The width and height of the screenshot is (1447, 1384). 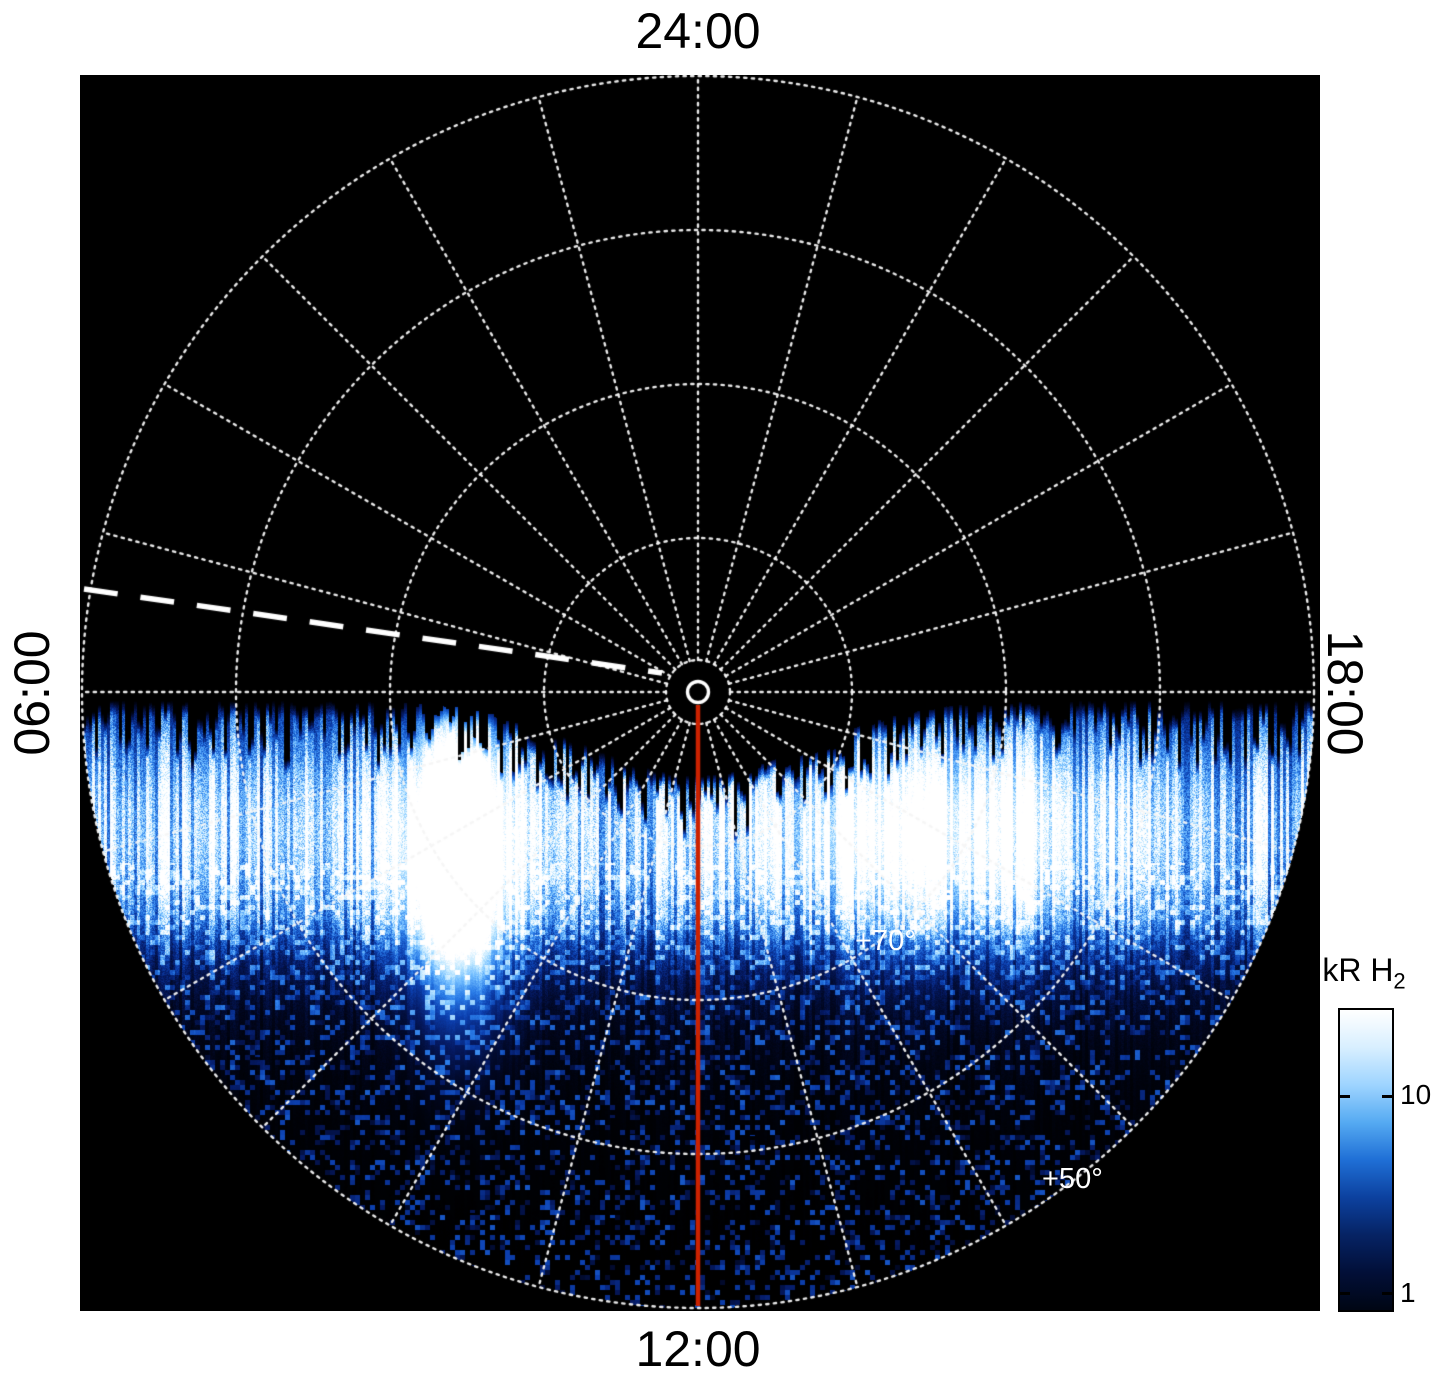 What do you see at coordinates (1399, 981) in the screenshot?
I see `colorbar-title-subscript: 2` at bounding box center [1399, 981].